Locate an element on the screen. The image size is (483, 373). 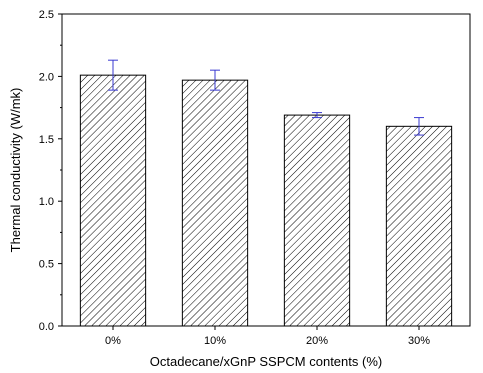
y-tick-label: 2.5 is located at coordinates (46, 15).